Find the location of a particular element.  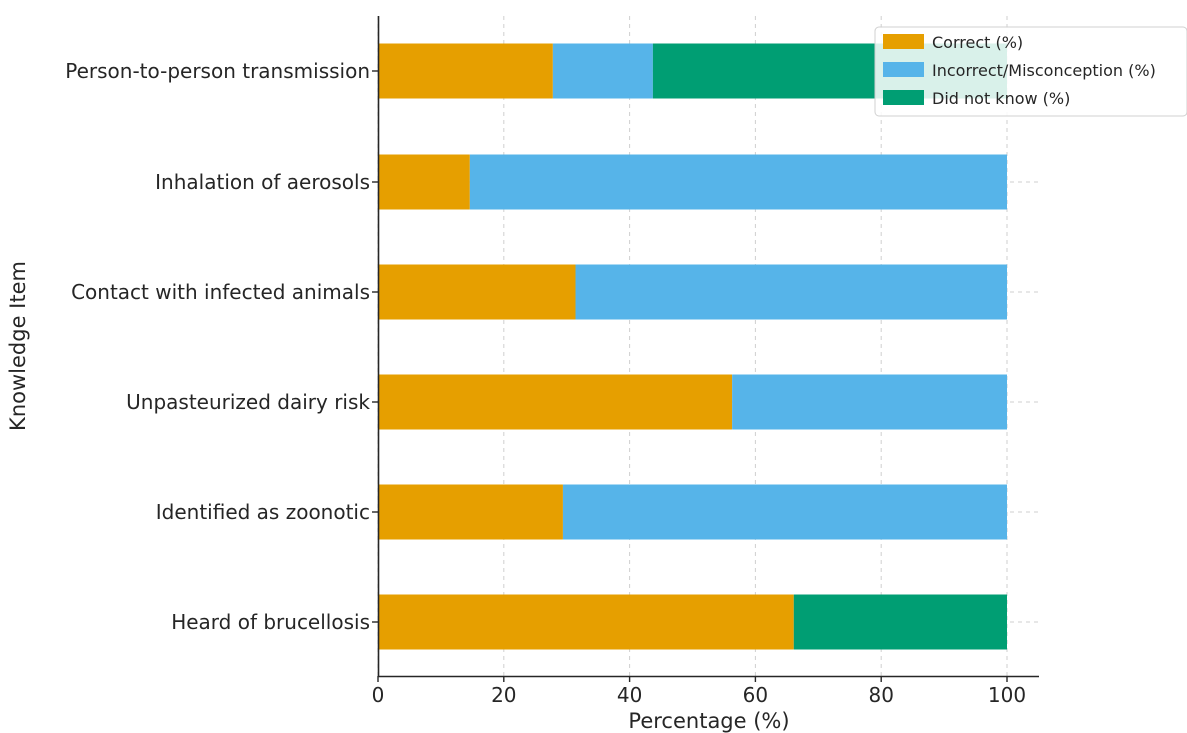

category-label: Heard of brucellosis is located at coordinates (270, 622).